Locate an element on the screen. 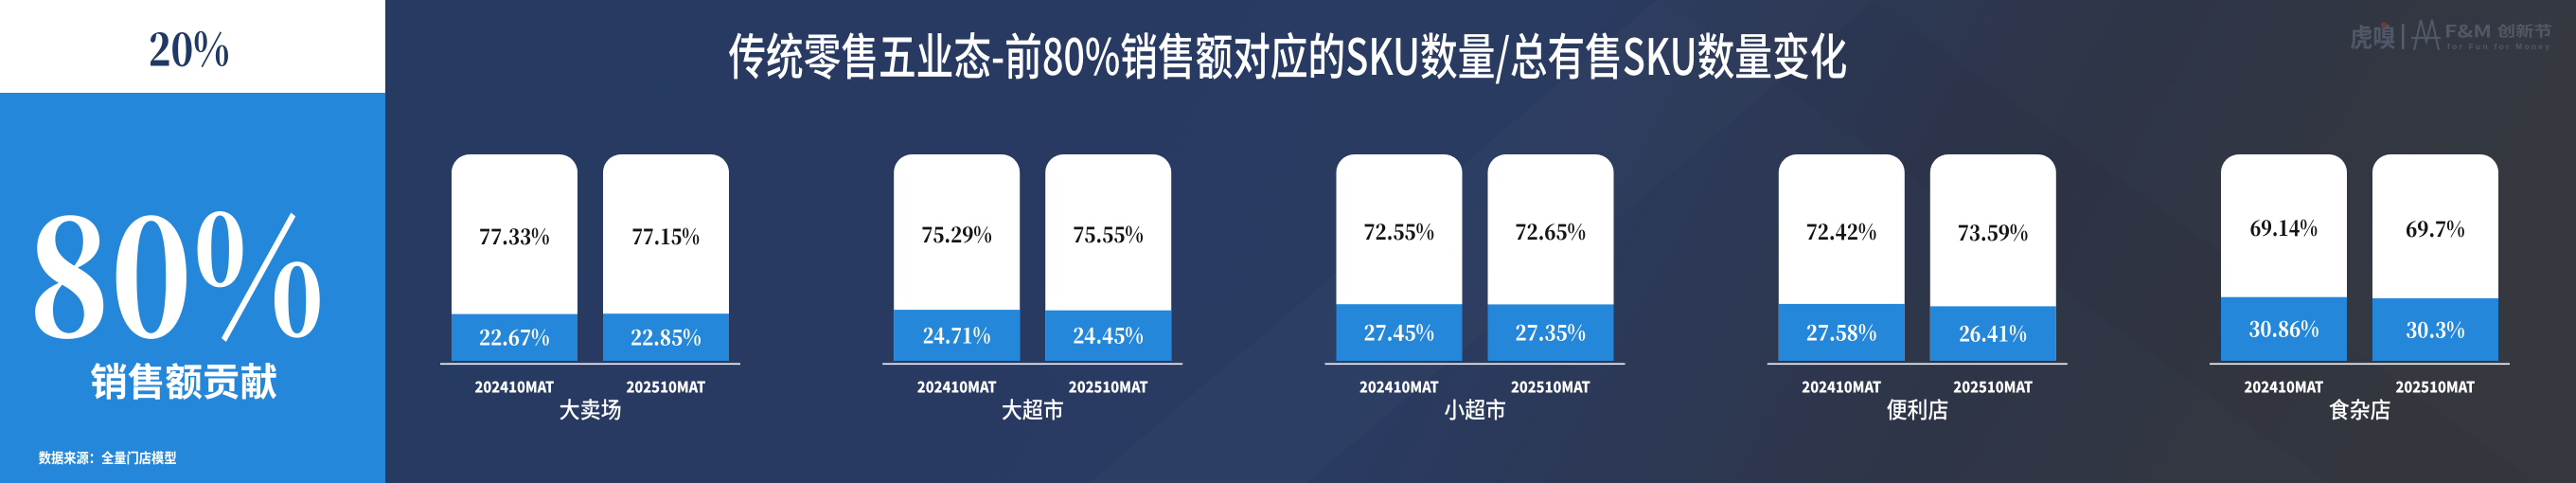  svg-text: F&M is located at coordinates (2468, 31).